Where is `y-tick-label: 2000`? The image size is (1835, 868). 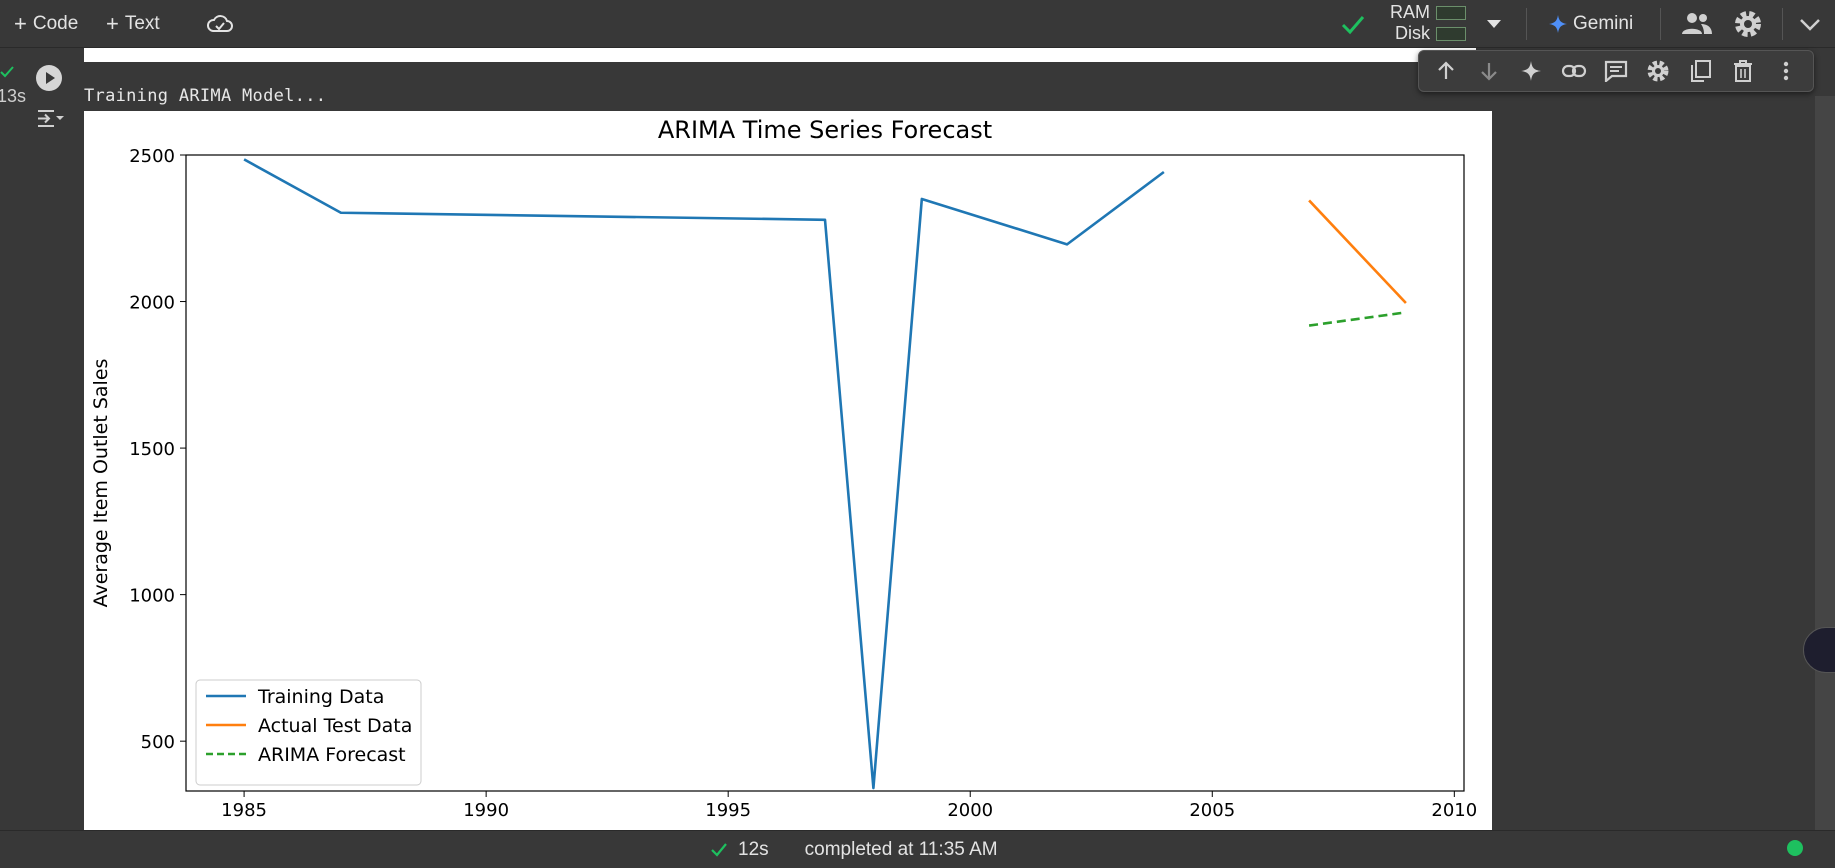 y-tick-label: 2000 is located at coordinates (152, 303).